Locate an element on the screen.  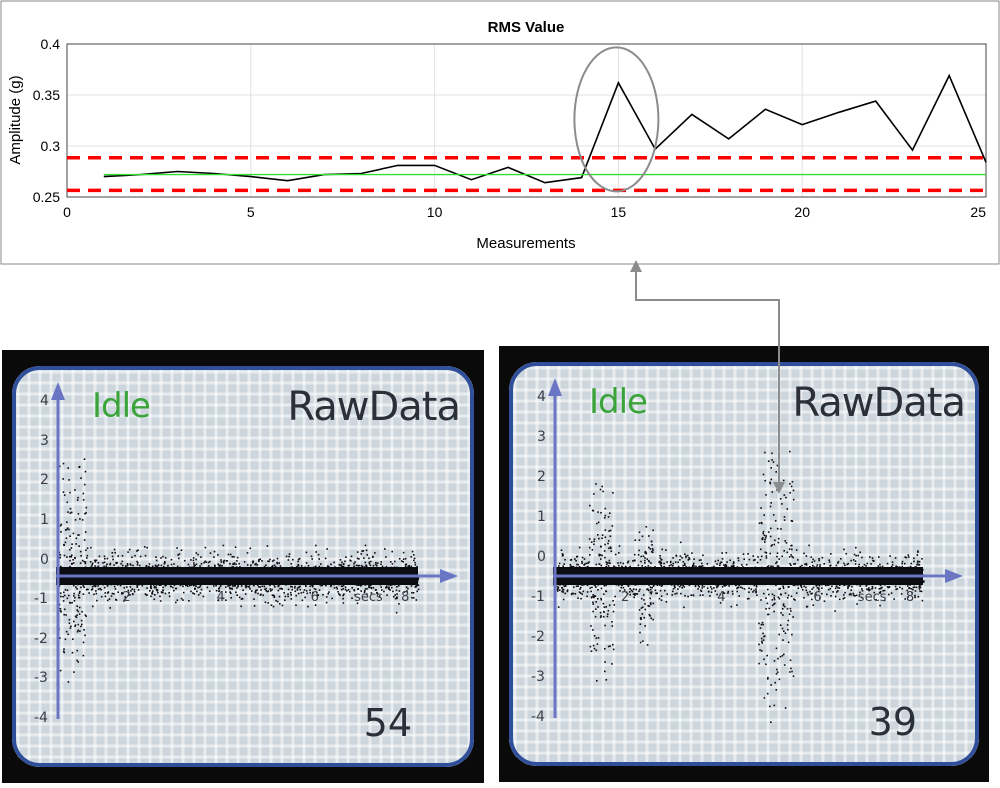
x-tick-label: 10 is located at coordinates (435, 212).